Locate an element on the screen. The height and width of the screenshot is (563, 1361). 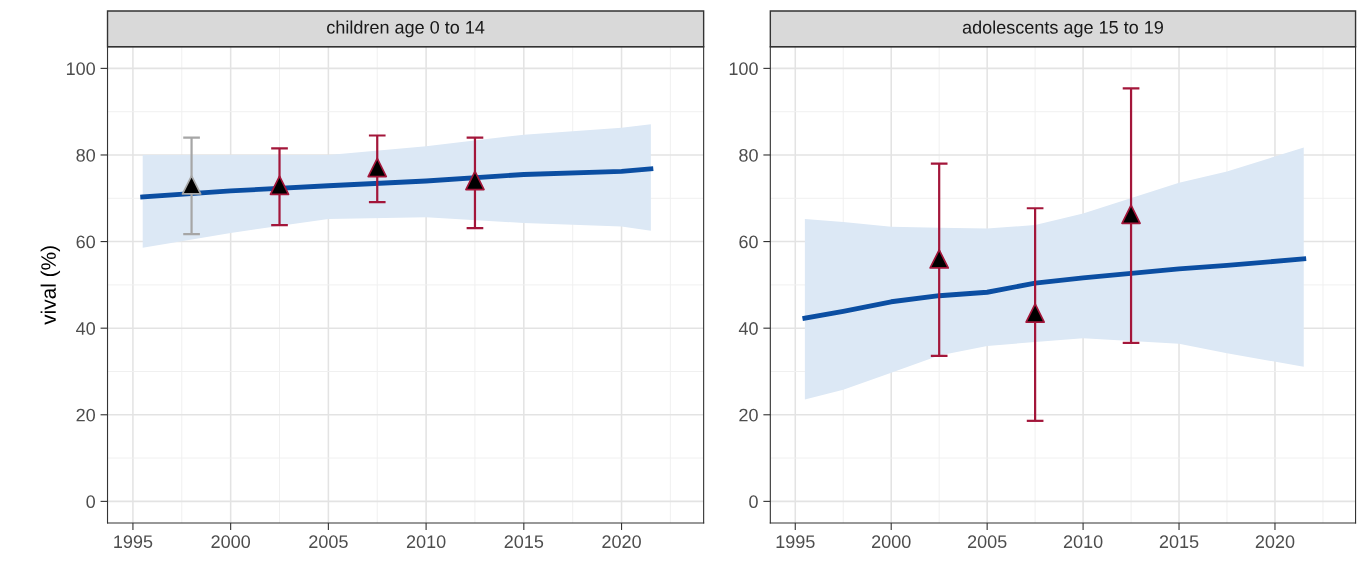
chart-title: children age 0 to 14 is located at coordinates (406, 29).